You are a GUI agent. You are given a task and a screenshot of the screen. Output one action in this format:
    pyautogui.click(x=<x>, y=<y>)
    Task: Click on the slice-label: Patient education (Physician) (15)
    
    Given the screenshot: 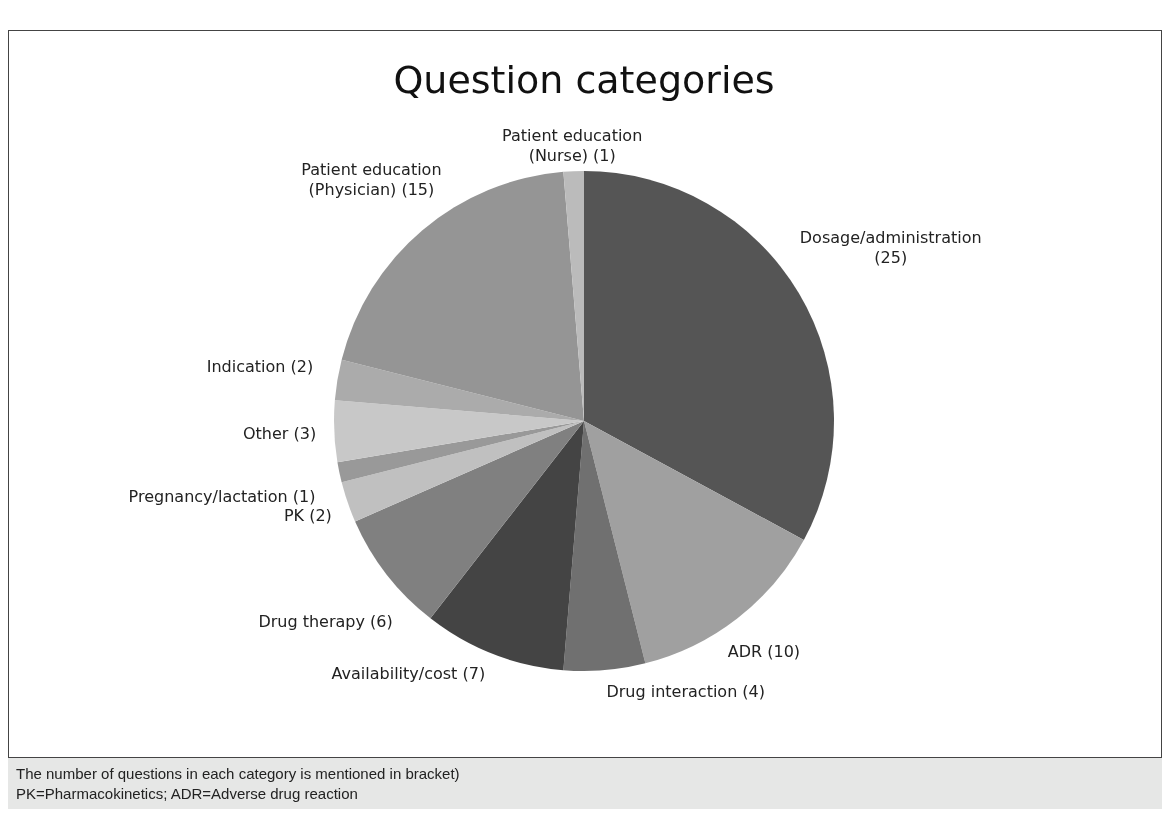 What is the action you would take?
    pyautogui.click(x=371, y=180)
    